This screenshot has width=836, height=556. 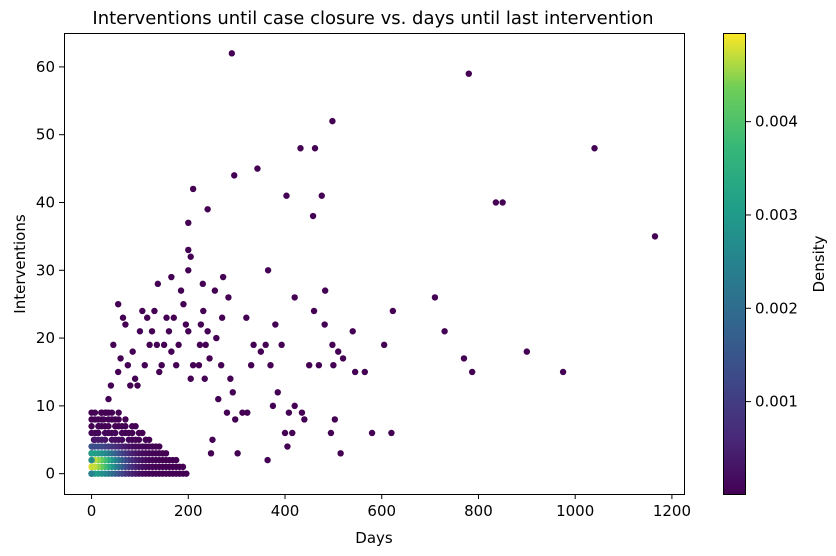 I want to click on y-tick-label: 50, so click(x=45, y=135).